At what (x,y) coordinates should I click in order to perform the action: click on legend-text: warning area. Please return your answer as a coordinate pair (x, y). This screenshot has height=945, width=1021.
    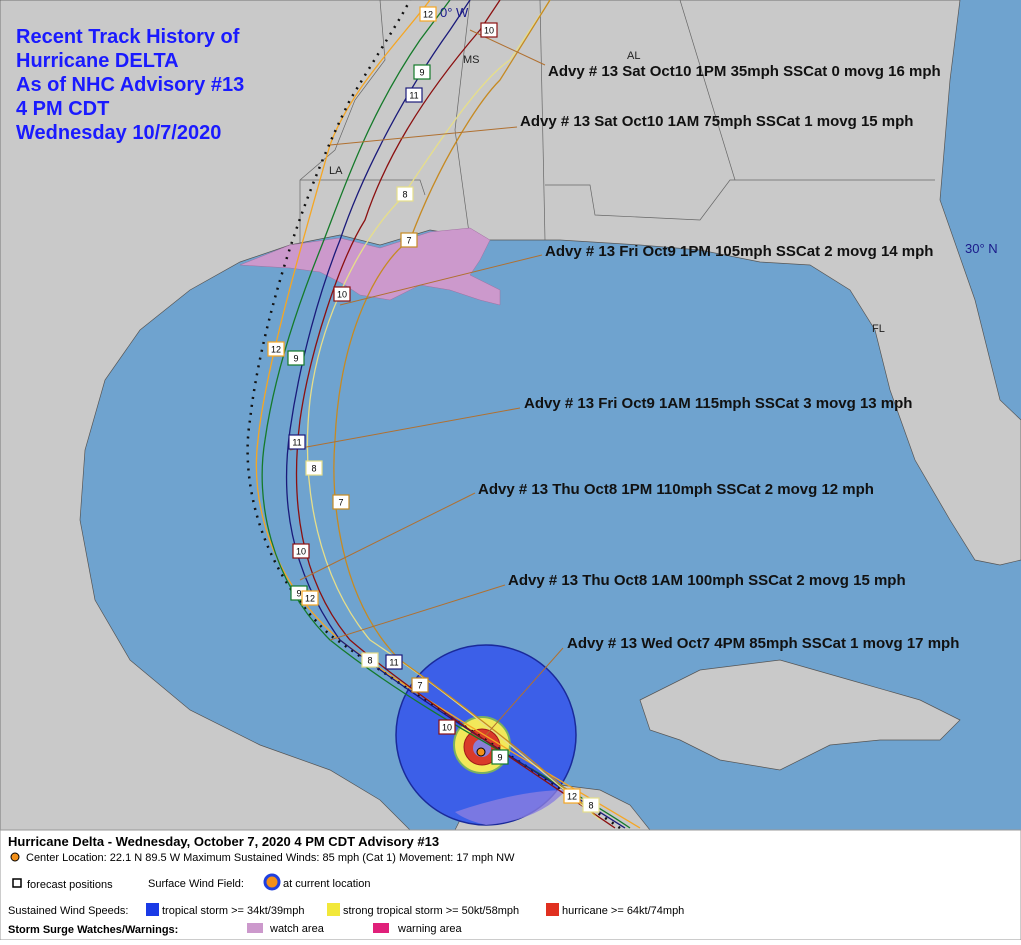
    Looking at the image, I should click on (429, 929).